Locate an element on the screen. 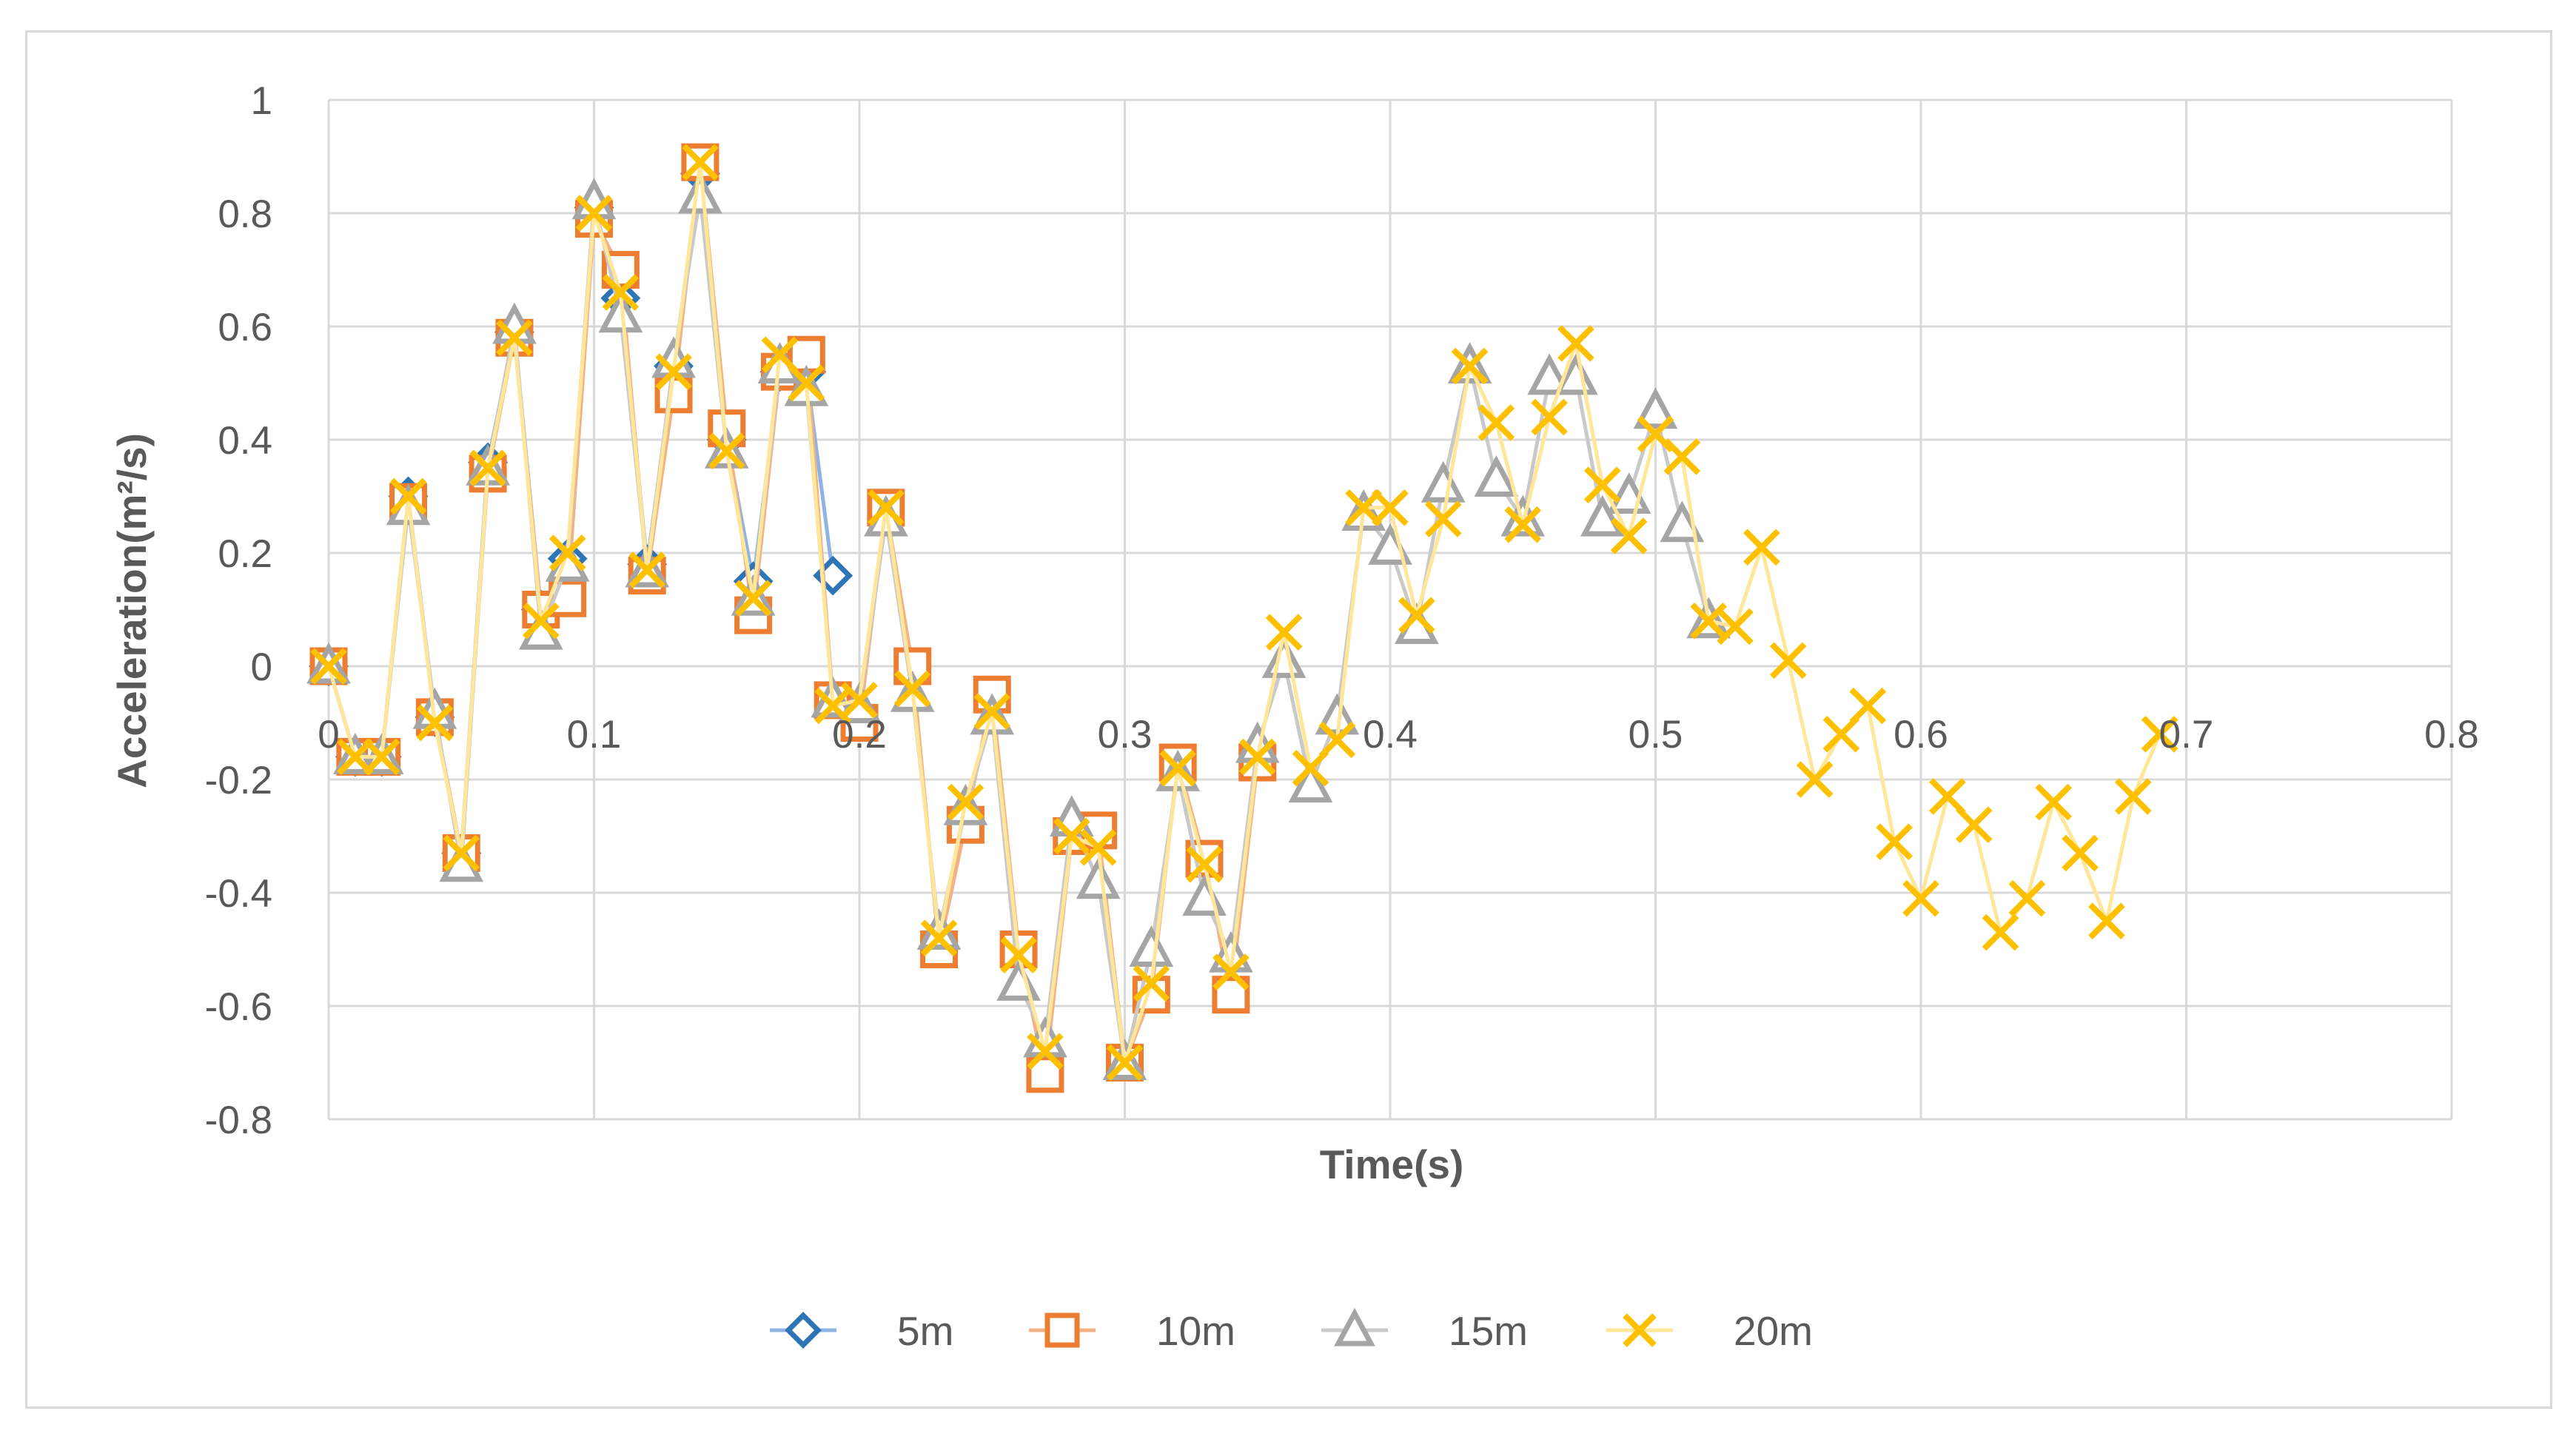 The width and height of the screenshot is (2576, 1442). y-tick-label: -0.4 is located at coordinates (238, 894).